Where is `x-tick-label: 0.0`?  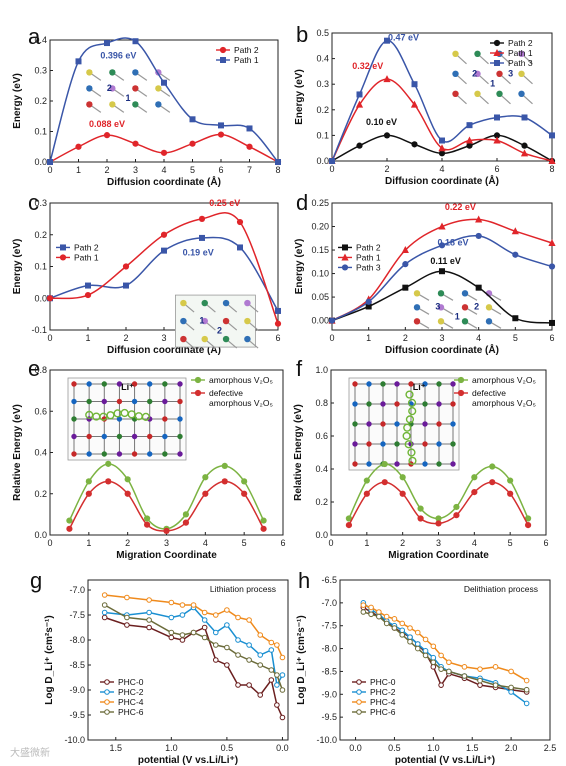 x-tick-label: 0.0 is located at coordinates (282, 748).